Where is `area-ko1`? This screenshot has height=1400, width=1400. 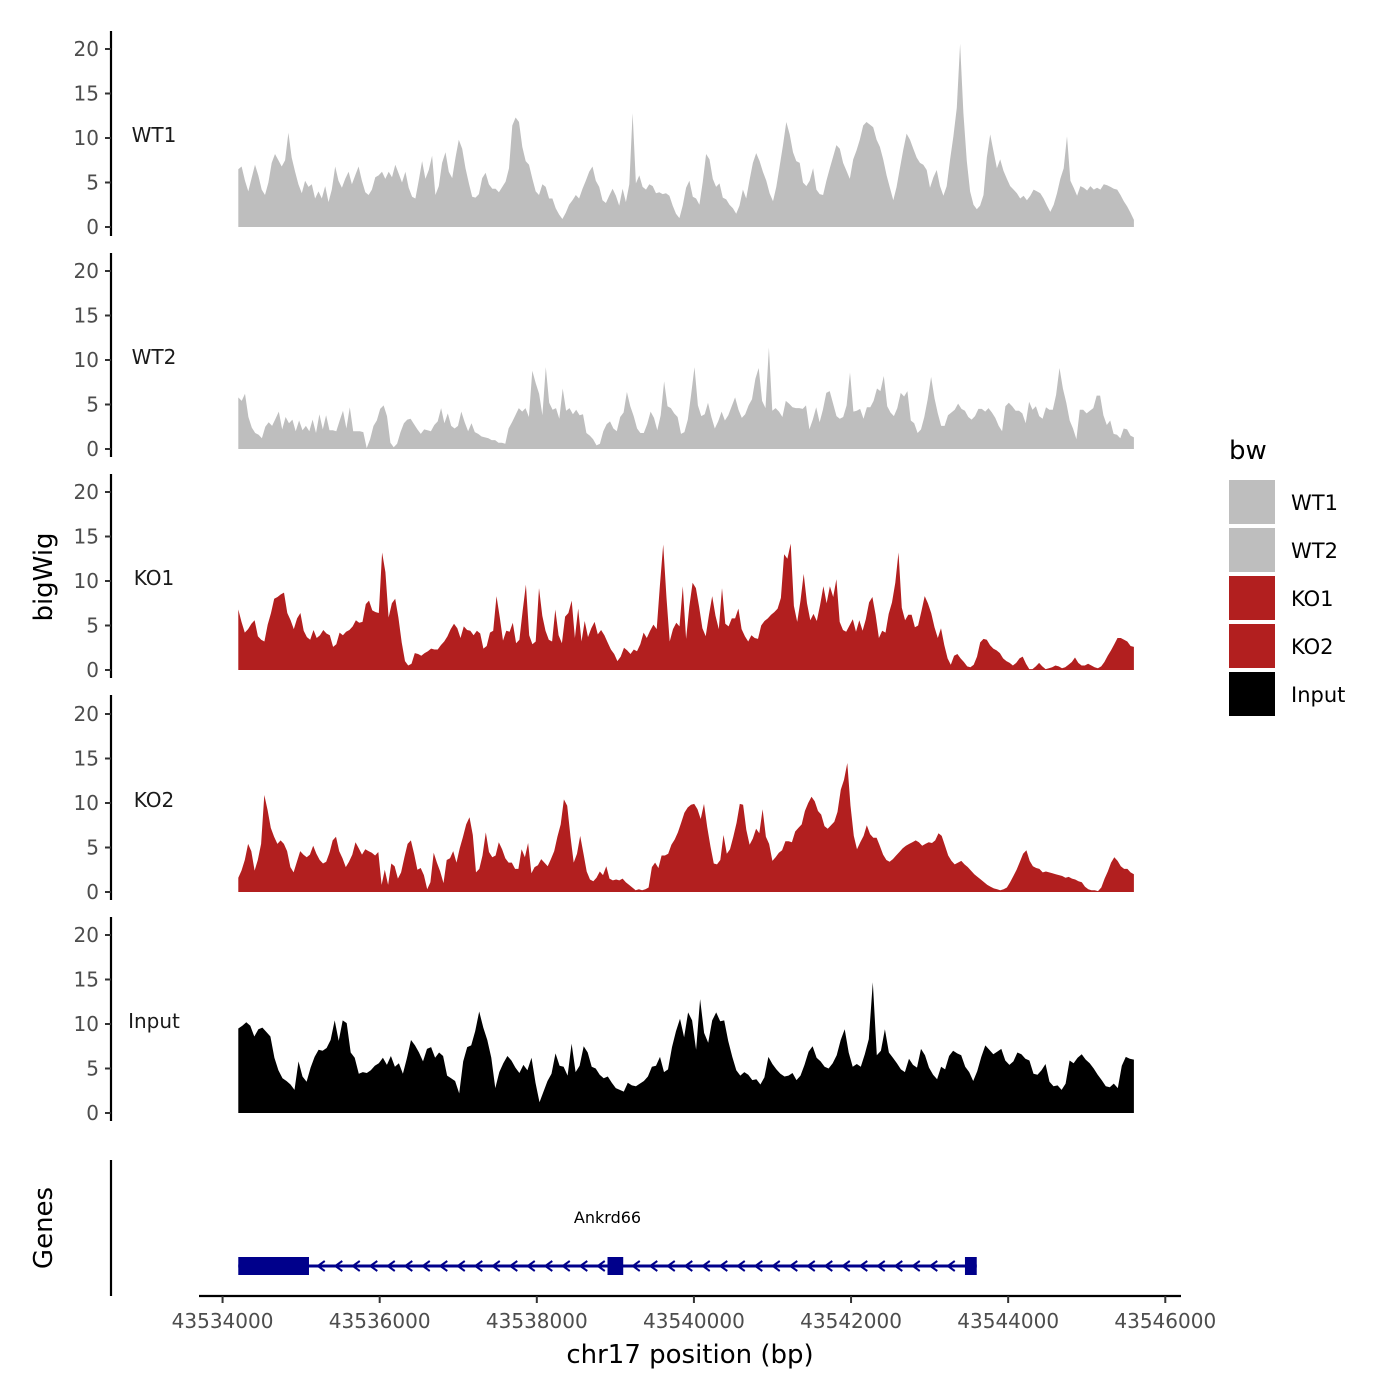 area-ko1 is located at coordinates (686, 606).